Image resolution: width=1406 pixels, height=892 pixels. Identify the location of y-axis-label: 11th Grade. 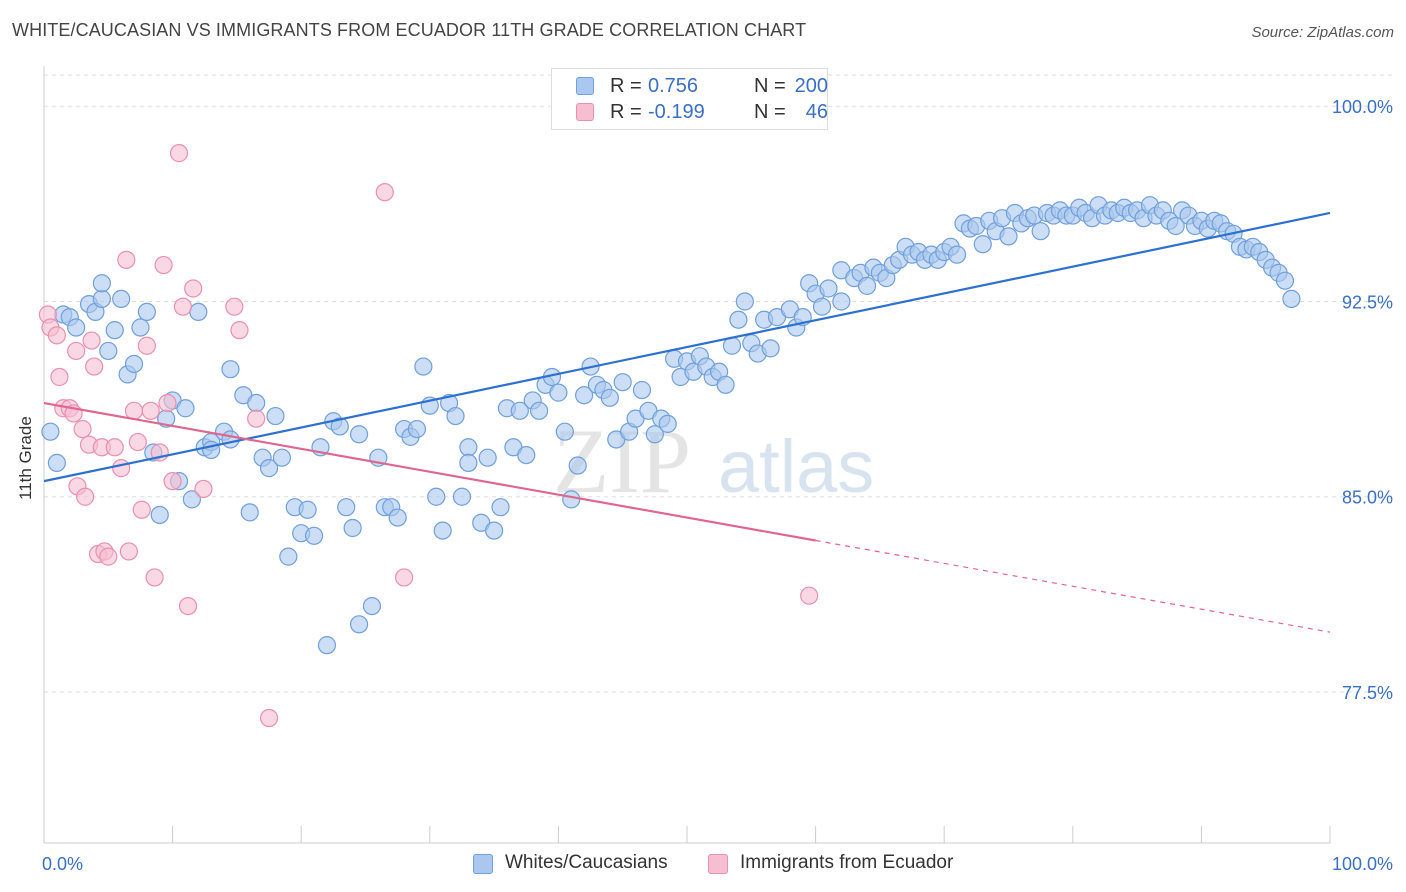
(25, 458).